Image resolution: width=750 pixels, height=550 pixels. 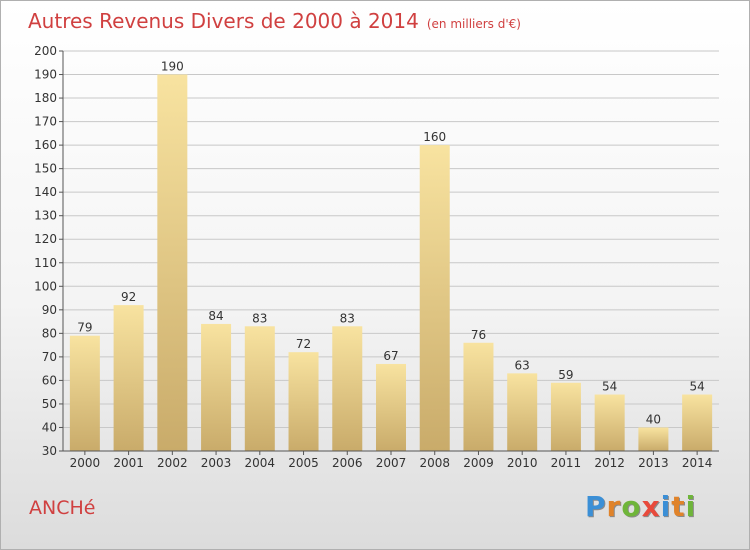 I want to click on y-tick-label: 60, so click(x=49, y=380).